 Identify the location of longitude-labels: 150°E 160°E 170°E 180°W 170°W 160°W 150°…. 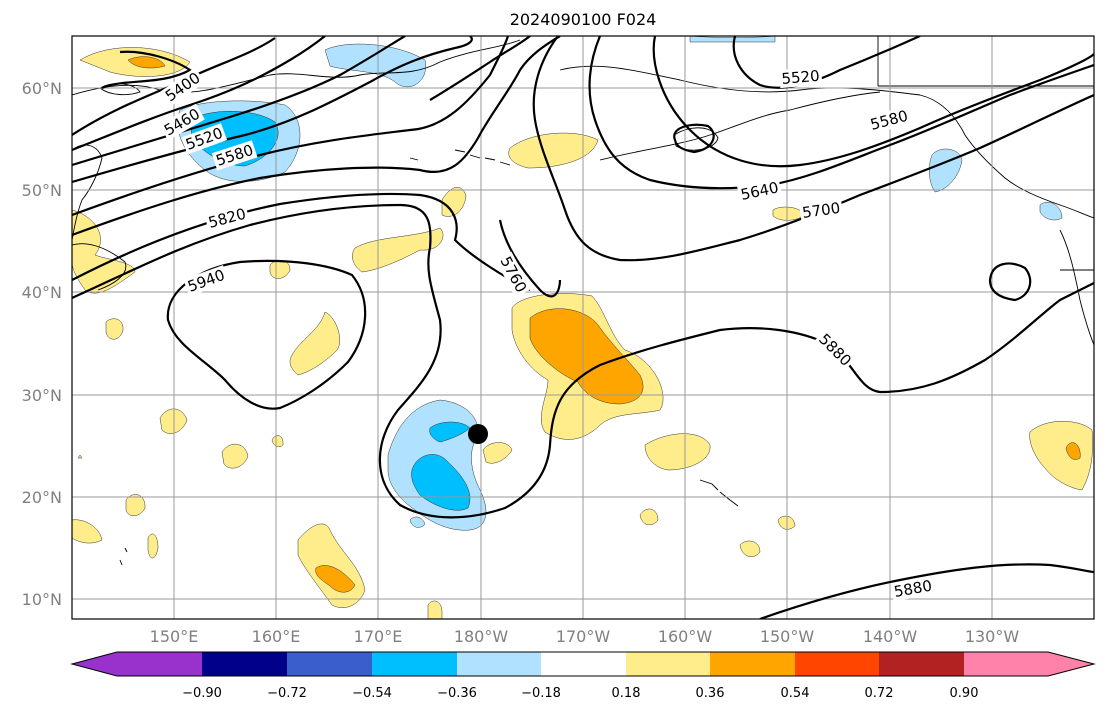
(585, 636).